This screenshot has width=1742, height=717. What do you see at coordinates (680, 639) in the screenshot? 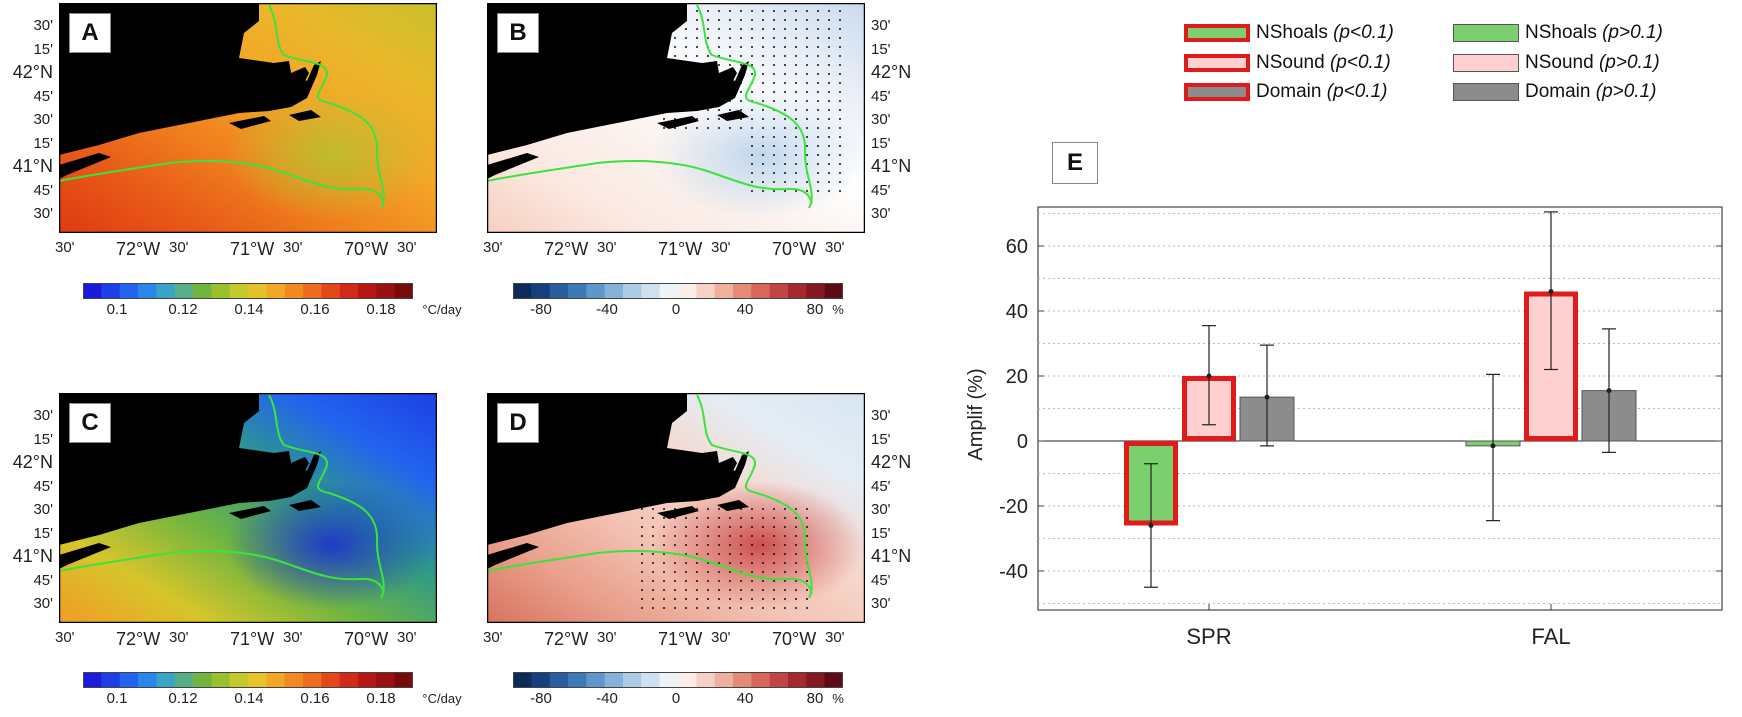
I see `lon-tick-label: 71°W` at bounding box center [680, 639].